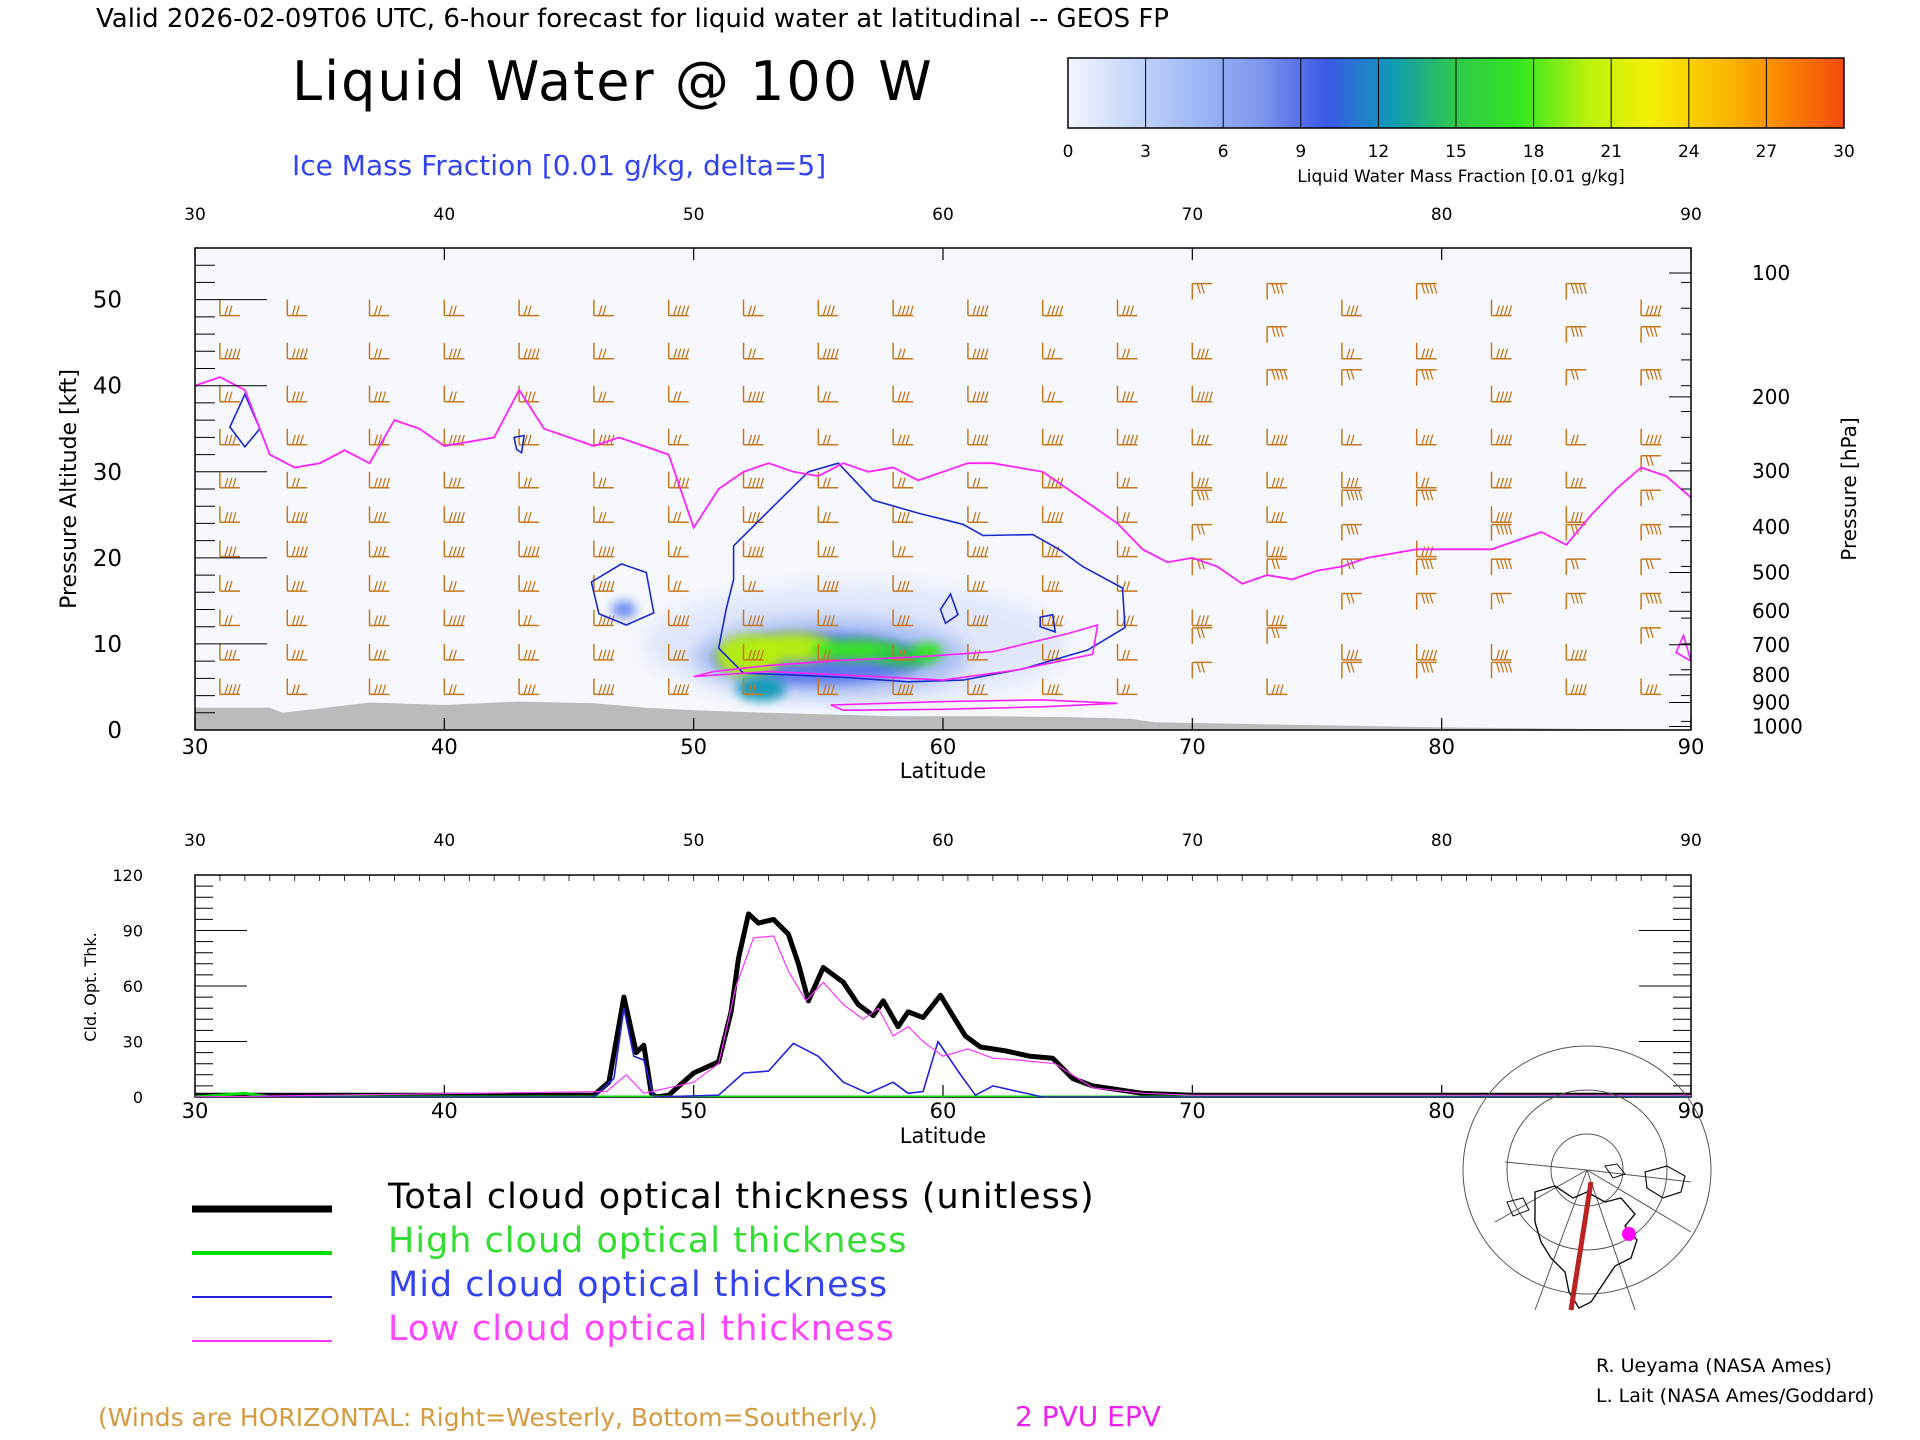 The height and width of the screenshot is (1440, 1920). What do you see at coordinates (943, 480) in the screenshot?
I see `epv-2pvu-line` at bounding box center [943, 480].